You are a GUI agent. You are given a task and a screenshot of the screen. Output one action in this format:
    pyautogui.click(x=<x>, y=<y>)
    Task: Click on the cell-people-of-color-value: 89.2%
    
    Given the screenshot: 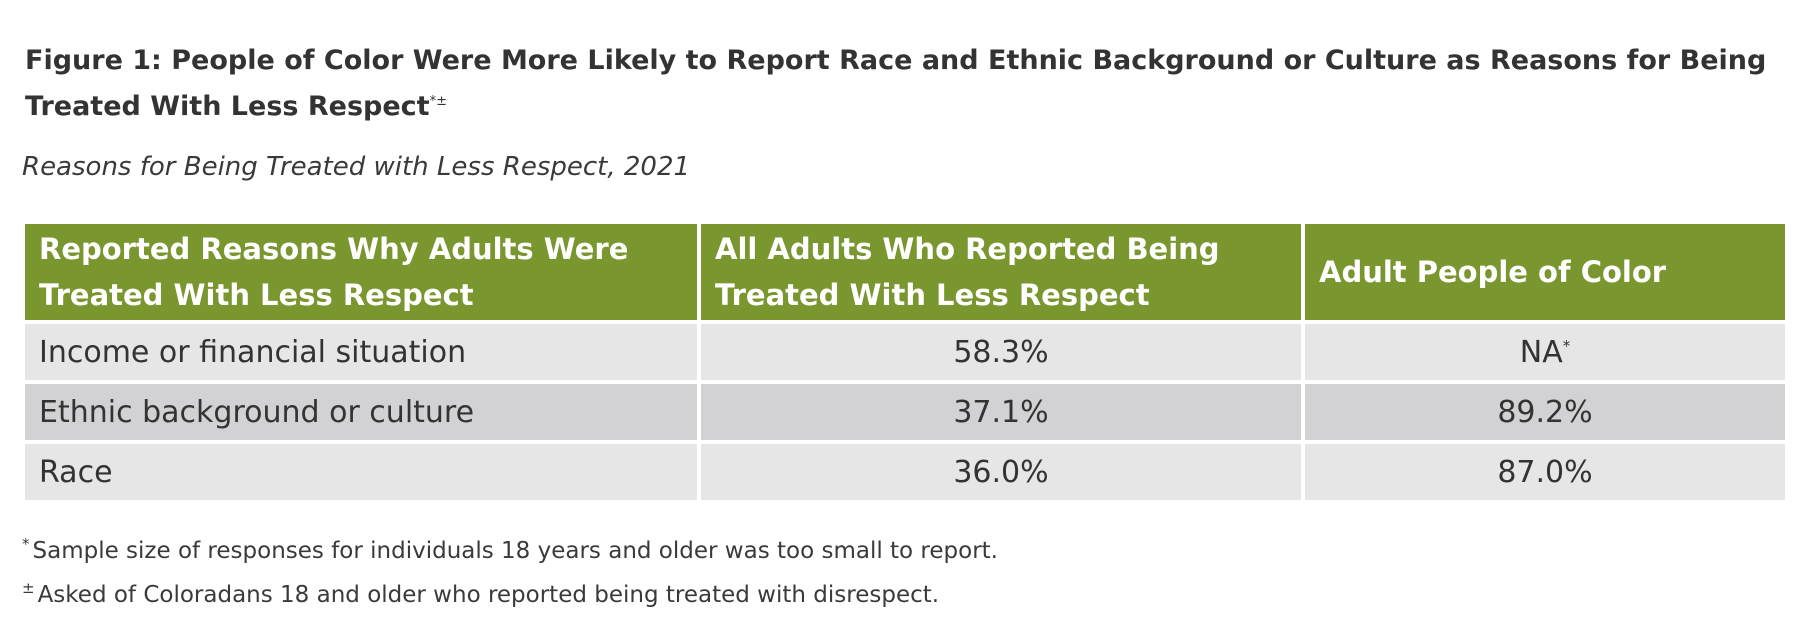 What is the action you would take?
    pyautogui.click(x=1545, y=412)
    